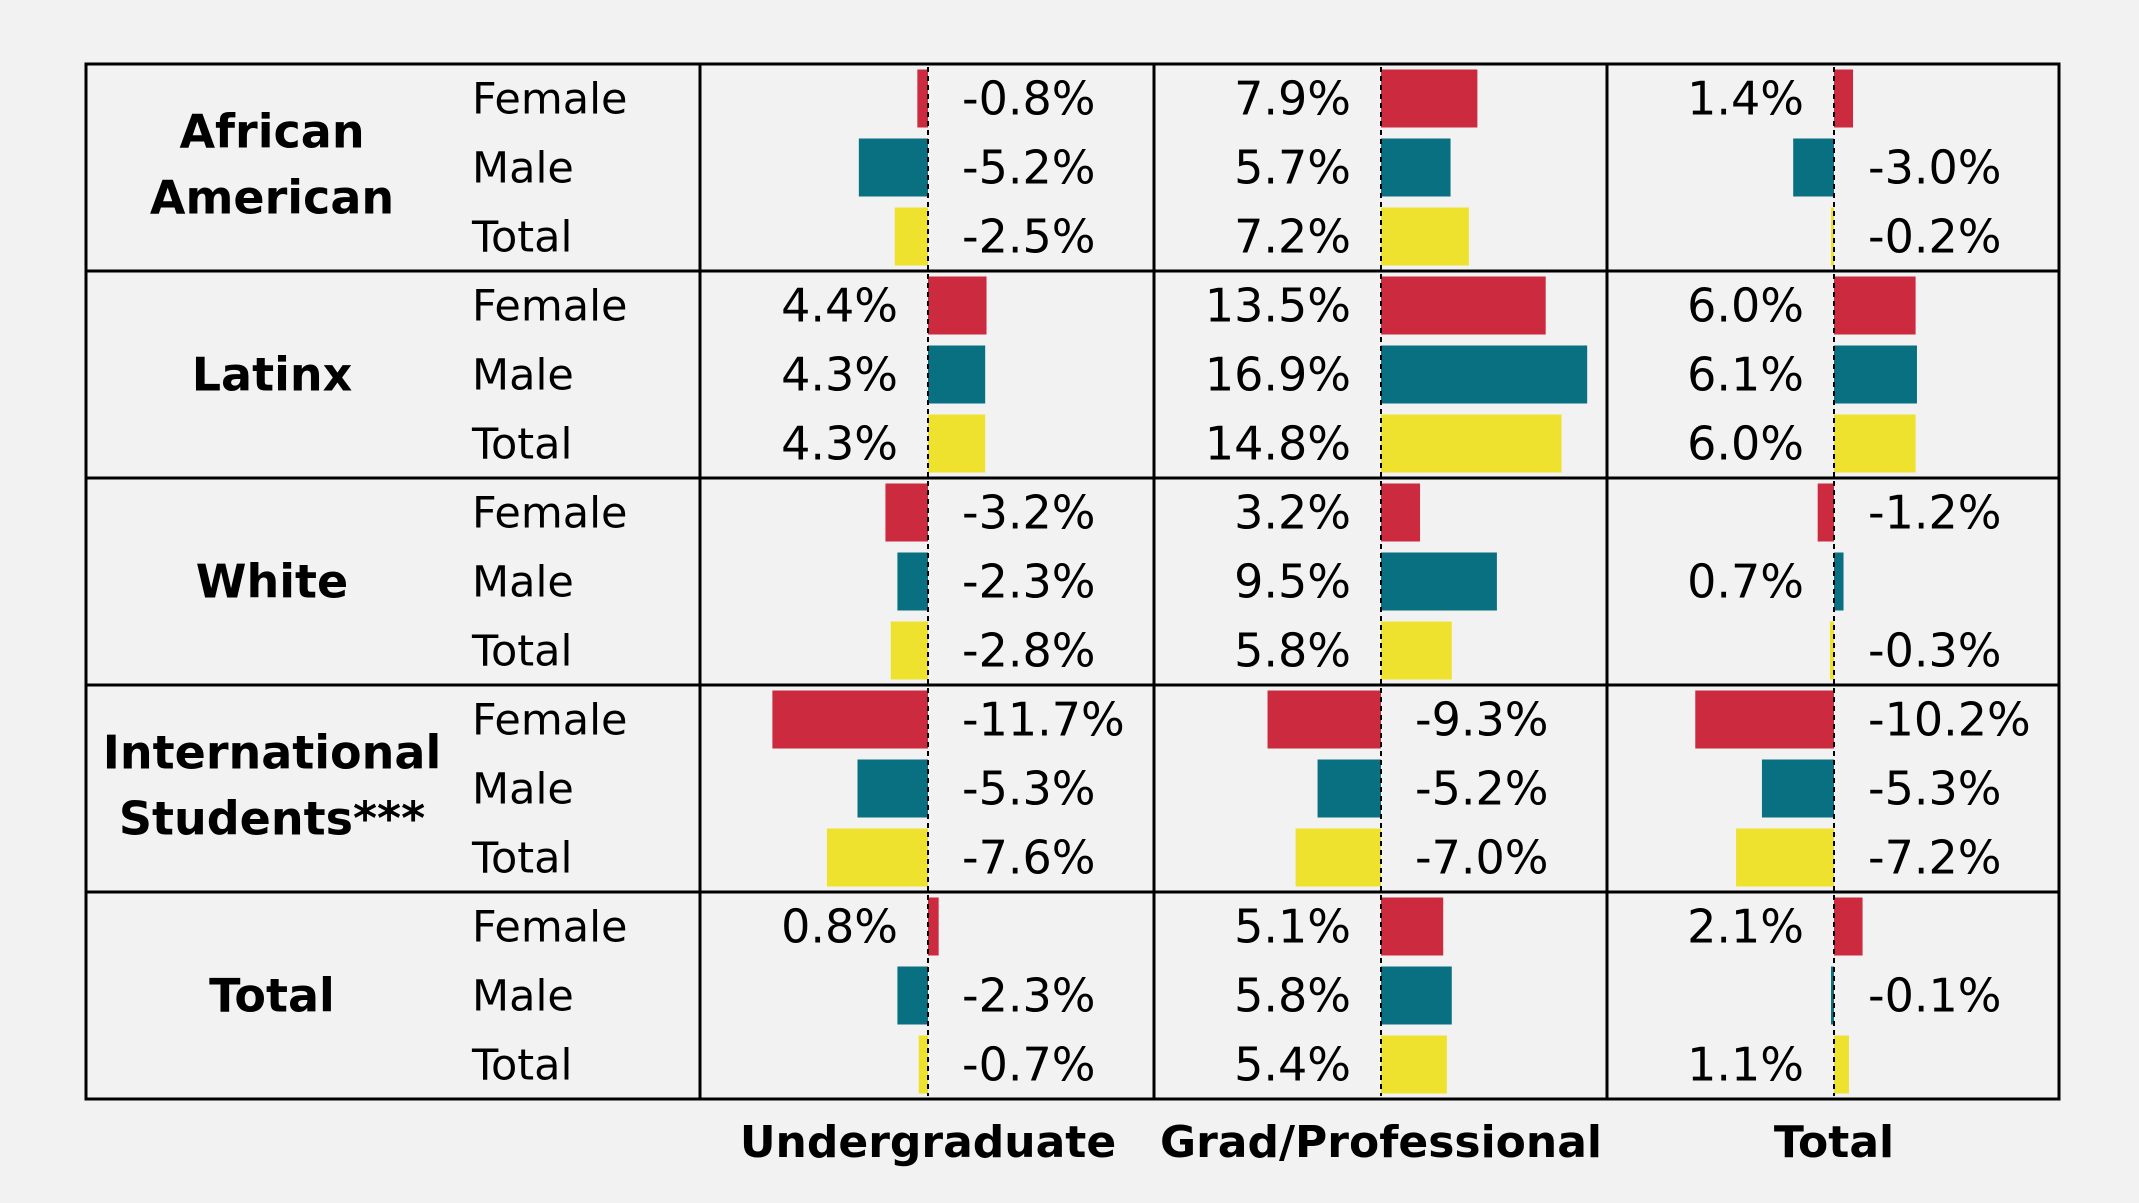 The width and height of the screenshot is (2139, 1203). What do you see at coordinates (1028, 858) in the screenshot?
I see `data-label: -7.6%` at bounding box center [1028, 858].